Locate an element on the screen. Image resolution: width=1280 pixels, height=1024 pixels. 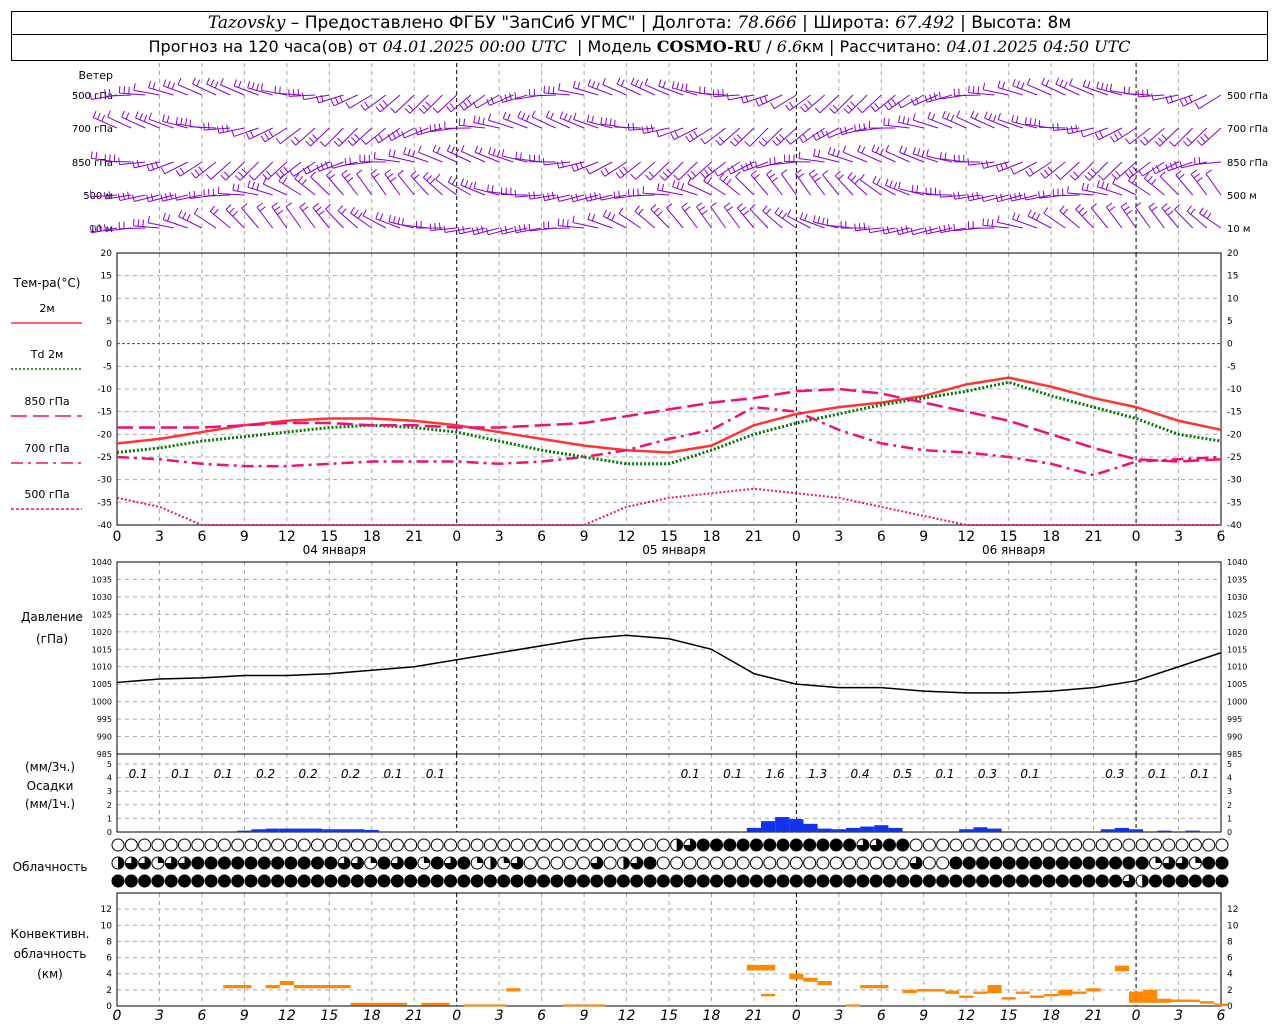
cloud-fill is located at coordinates (1182, 863).